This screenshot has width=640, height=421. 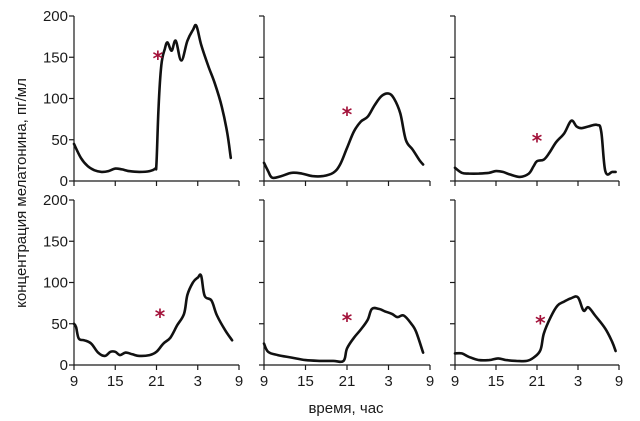 I want to click on y-axis-title: концентрация мелатонина, пг/мл, so click(x=21, y=193).